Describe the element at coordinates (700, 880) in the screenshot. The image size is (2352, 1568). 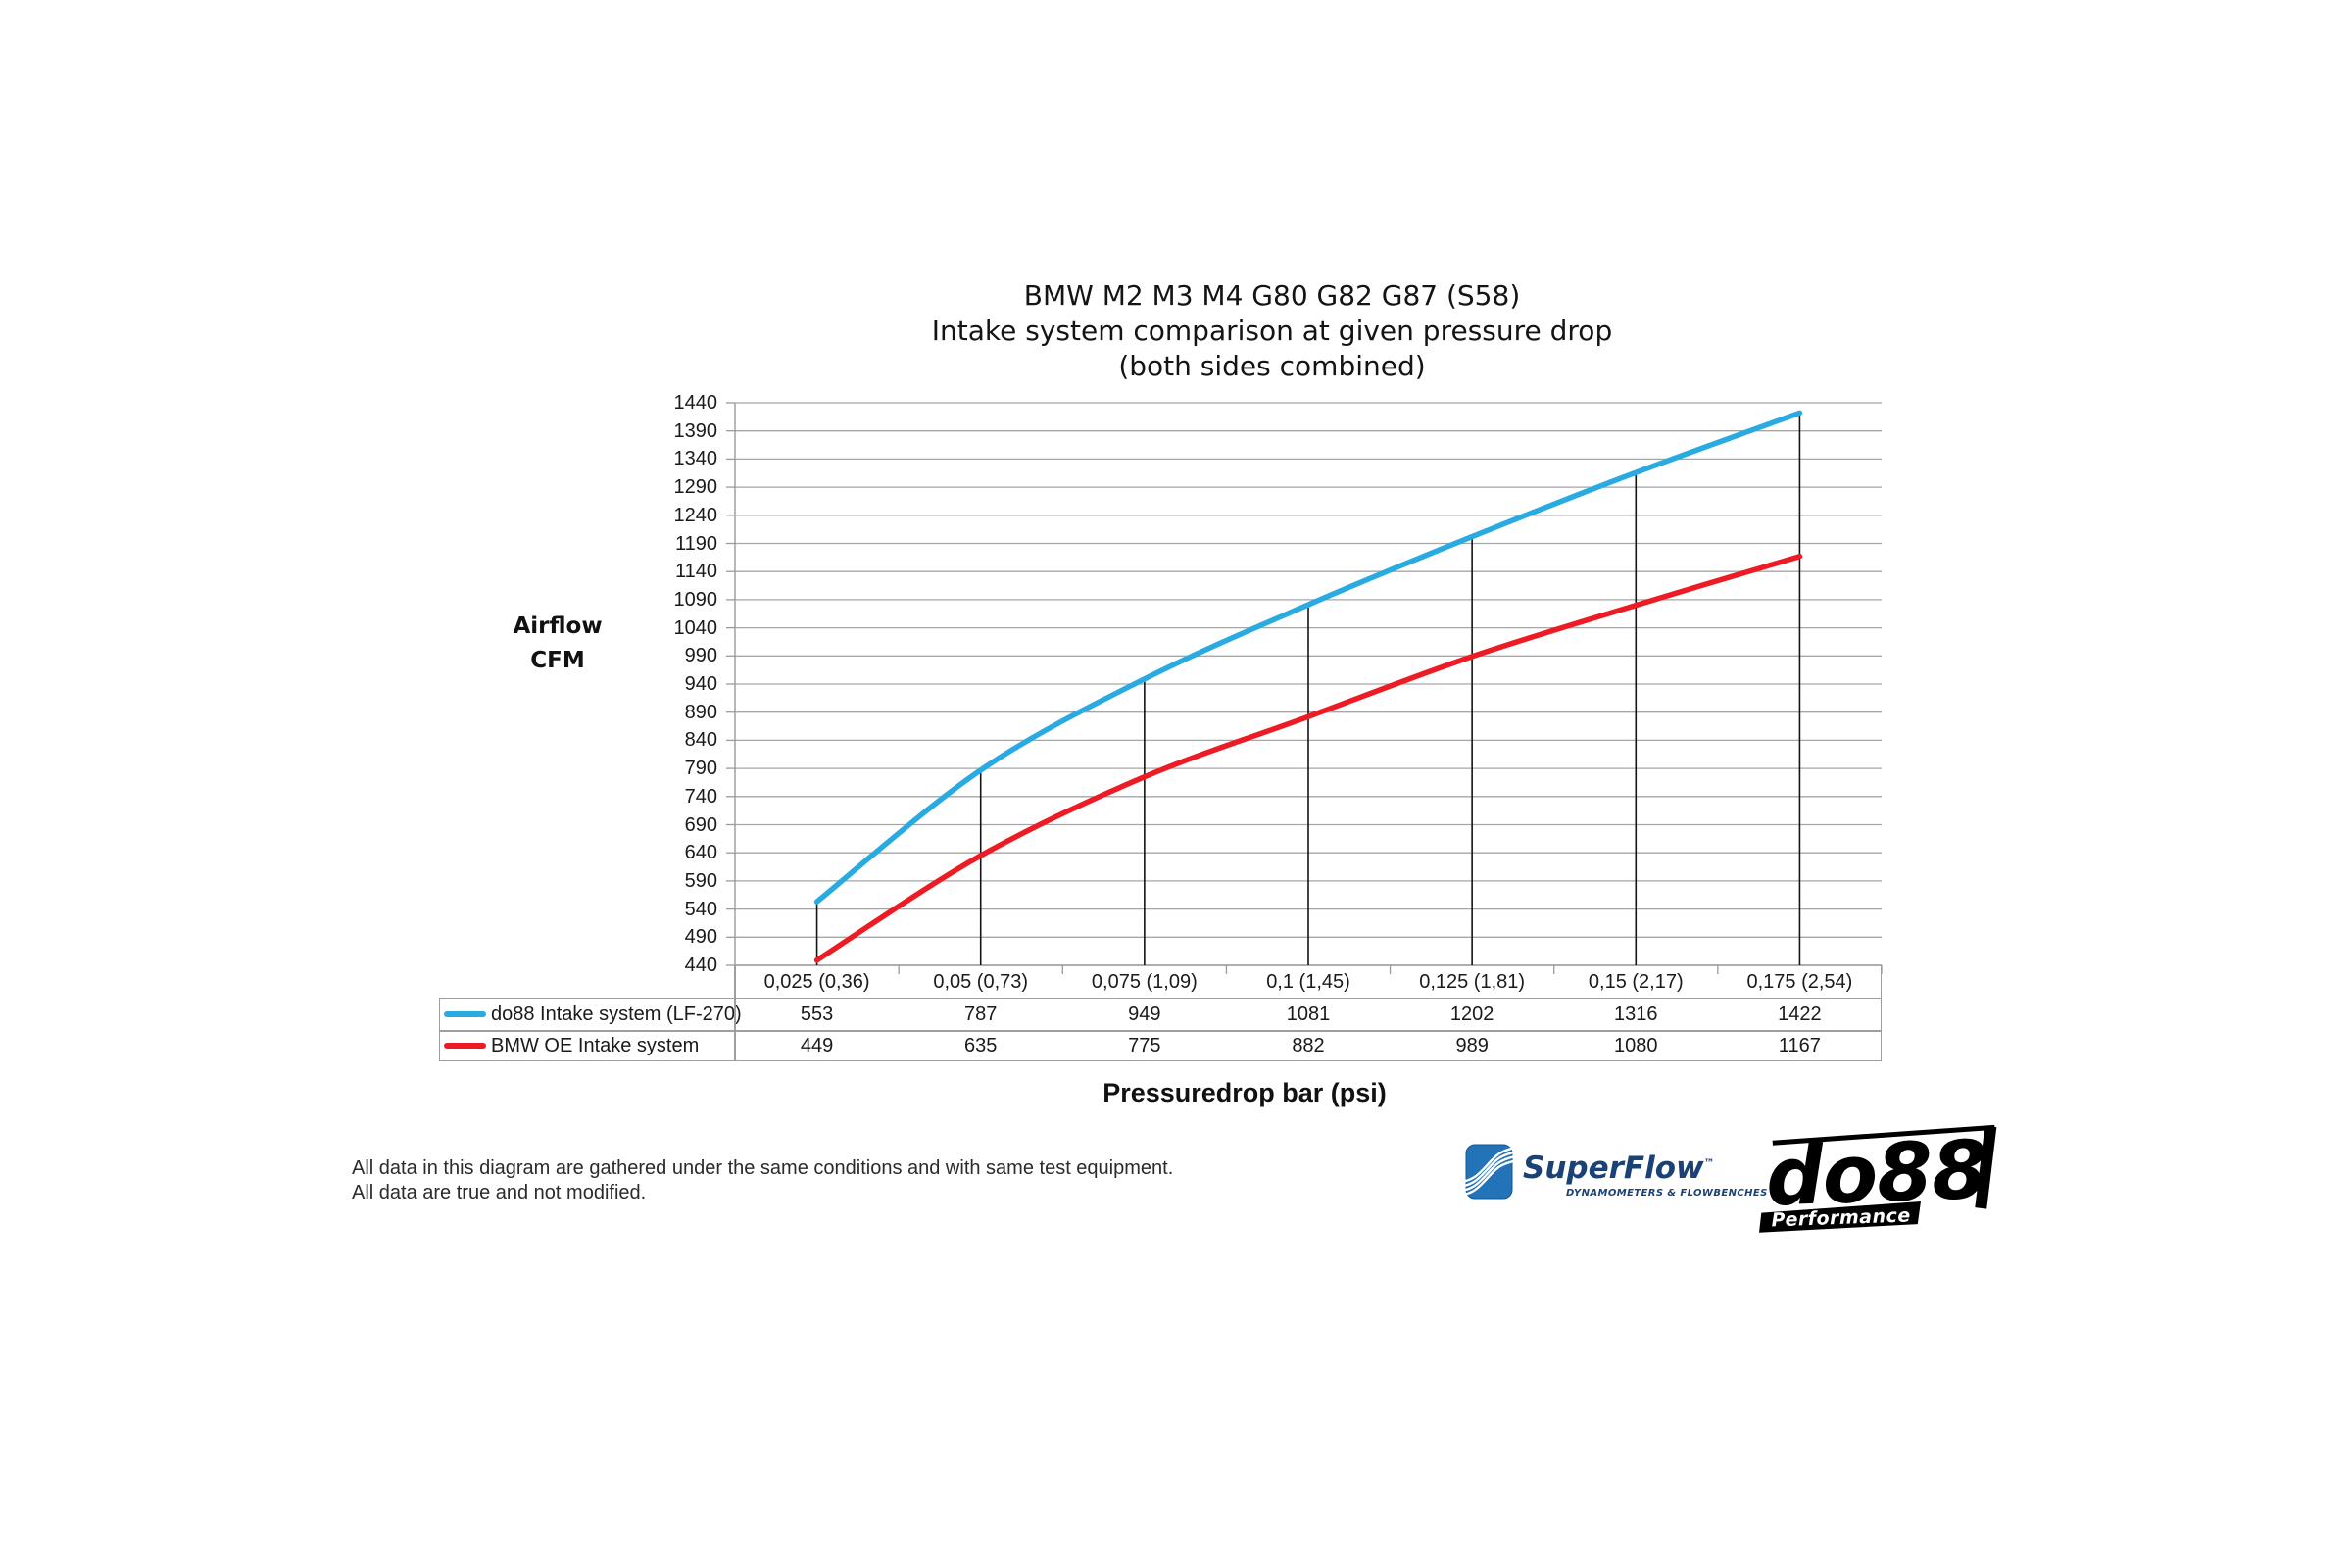
I see `y-tick-label: 590` at that location.